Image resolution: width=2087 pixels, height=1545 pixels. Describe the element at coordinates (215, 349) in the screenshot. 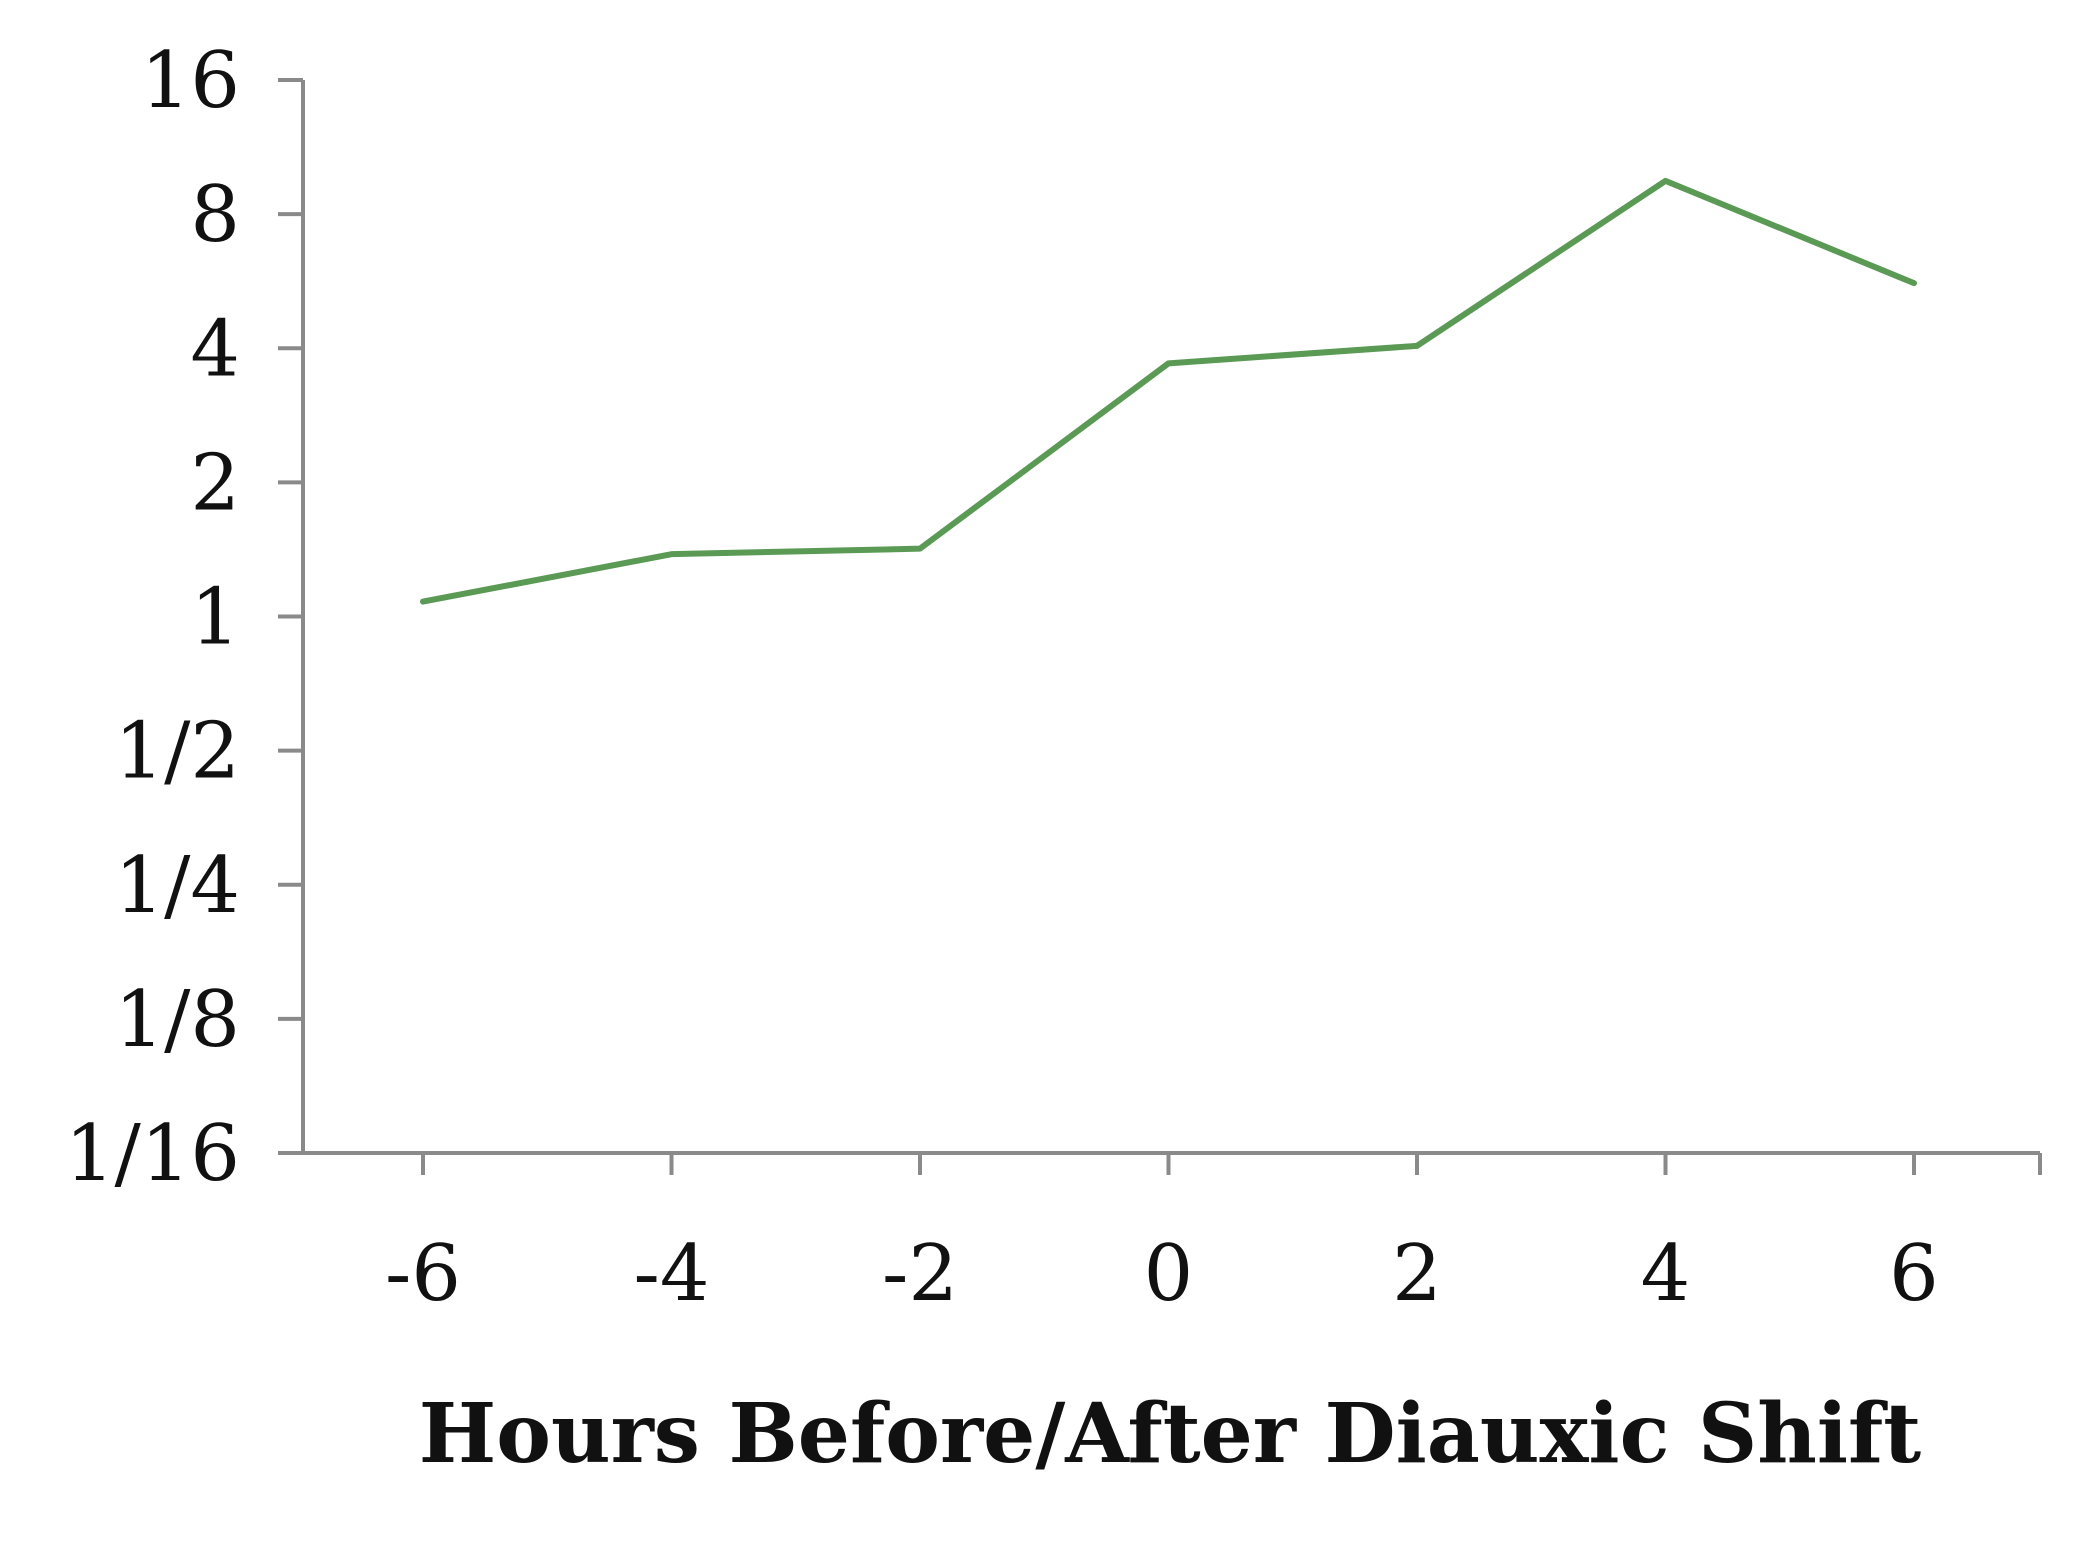

I see `y-tick-label: 4` at that location.